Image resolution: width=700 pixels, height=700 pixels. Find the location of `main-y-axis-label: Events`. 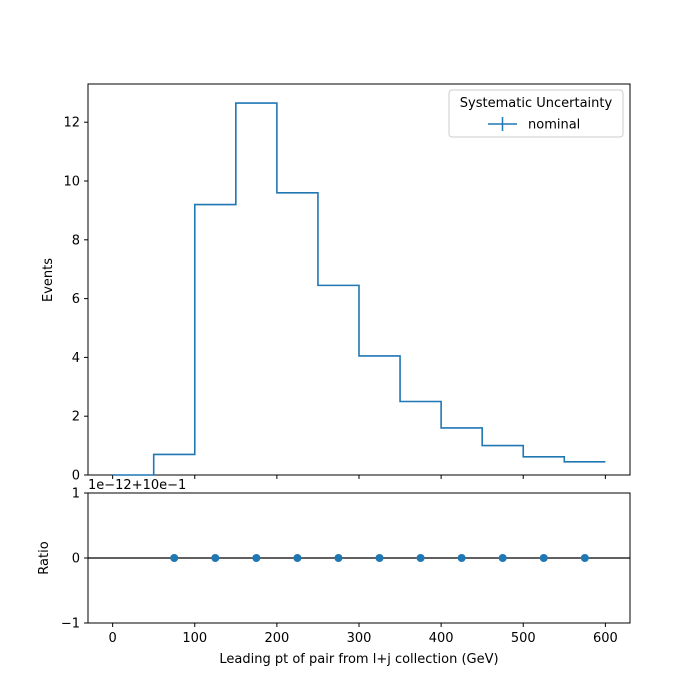

main-y-axis-label: Events is located at coordinates (48, 280).